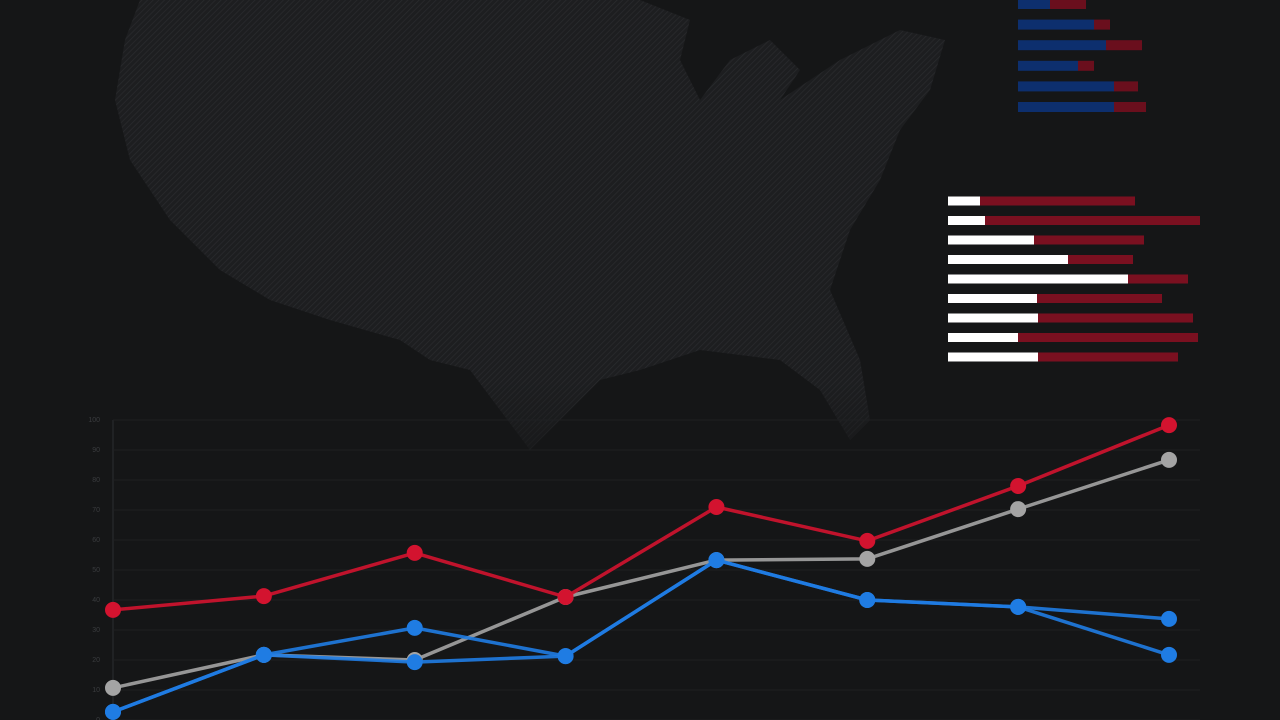  Describe the element at coordinates (96, 510) in the screenshot. I see `y-tick-label: 70` at that location.